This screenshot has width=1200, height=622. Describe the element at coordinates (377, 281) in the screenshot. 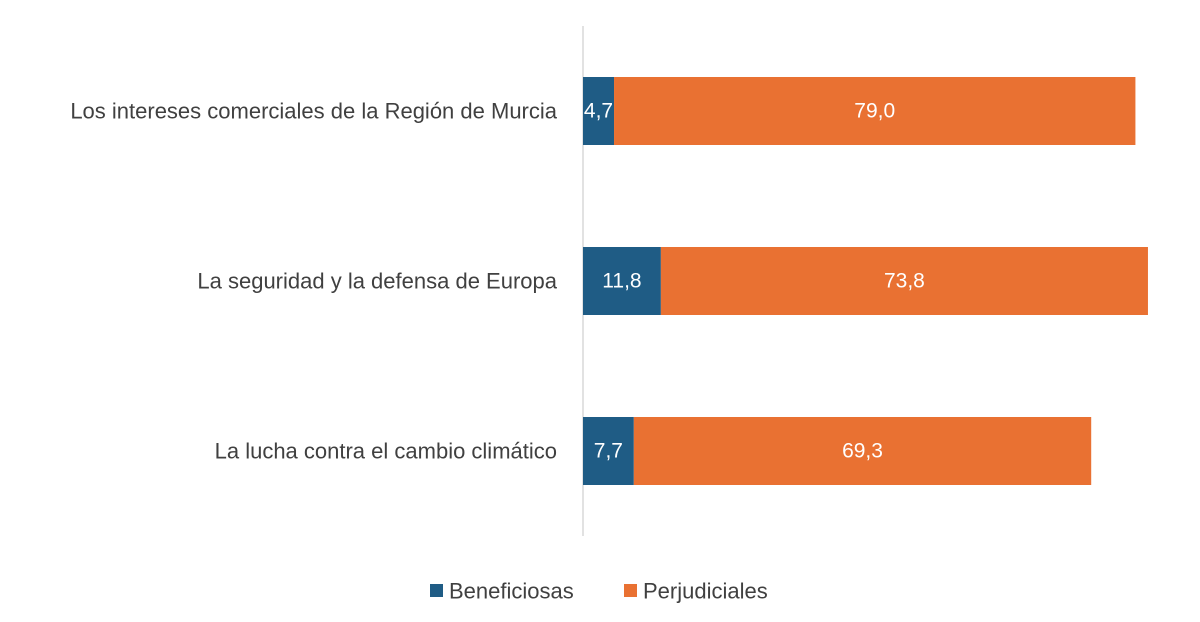

I see `category-label-2: La seguridad y la defensa de Europa` at that location.